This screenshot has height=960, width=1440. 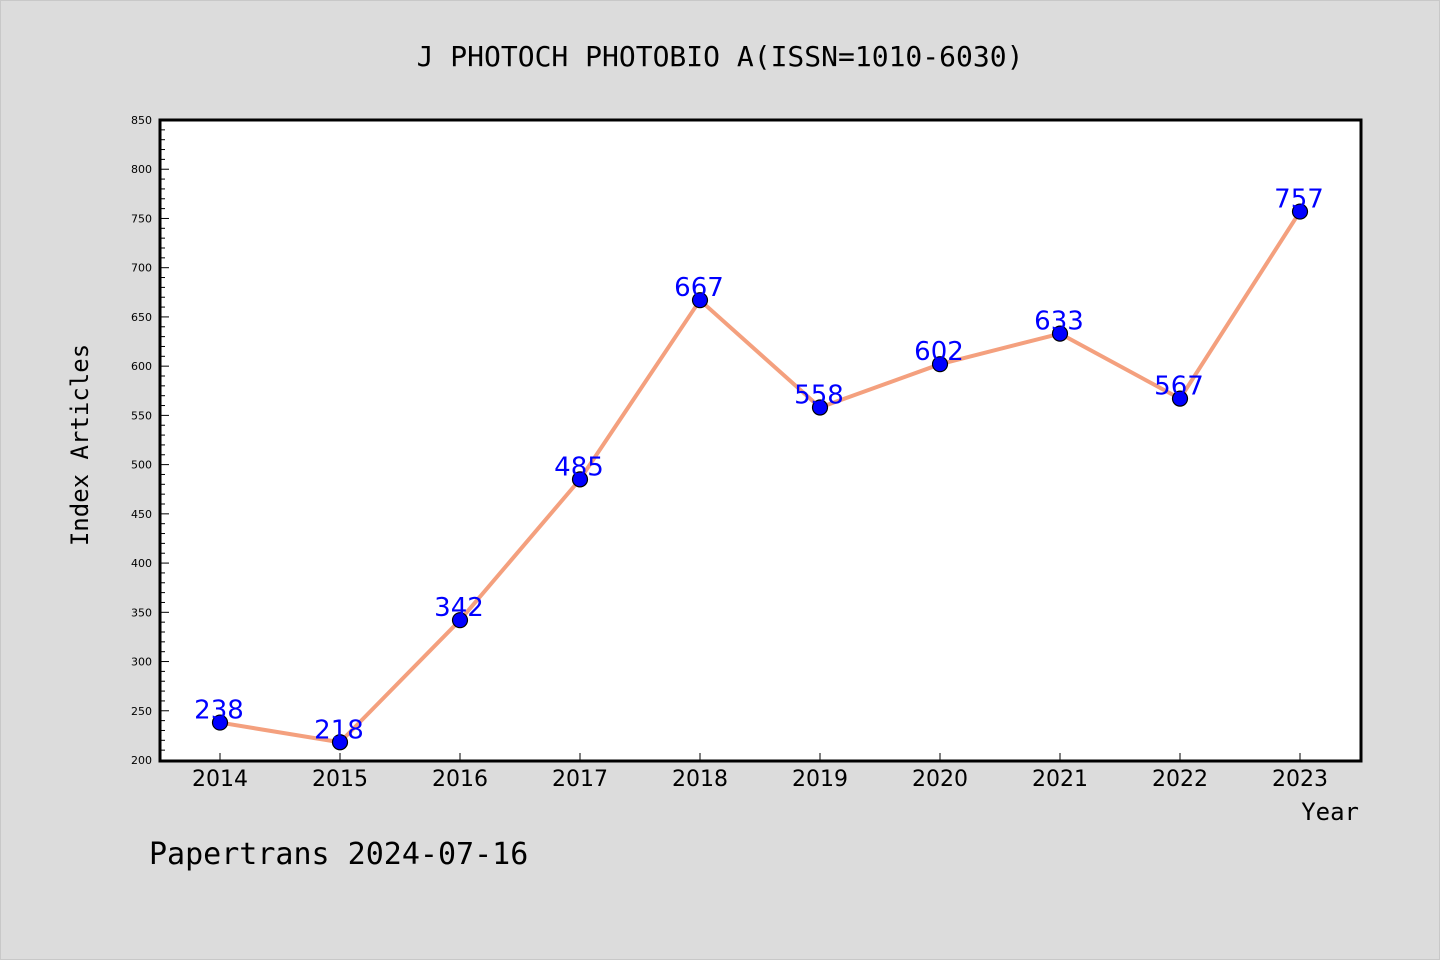 I want to click on data-label: 218, so click(x=339, y=730).